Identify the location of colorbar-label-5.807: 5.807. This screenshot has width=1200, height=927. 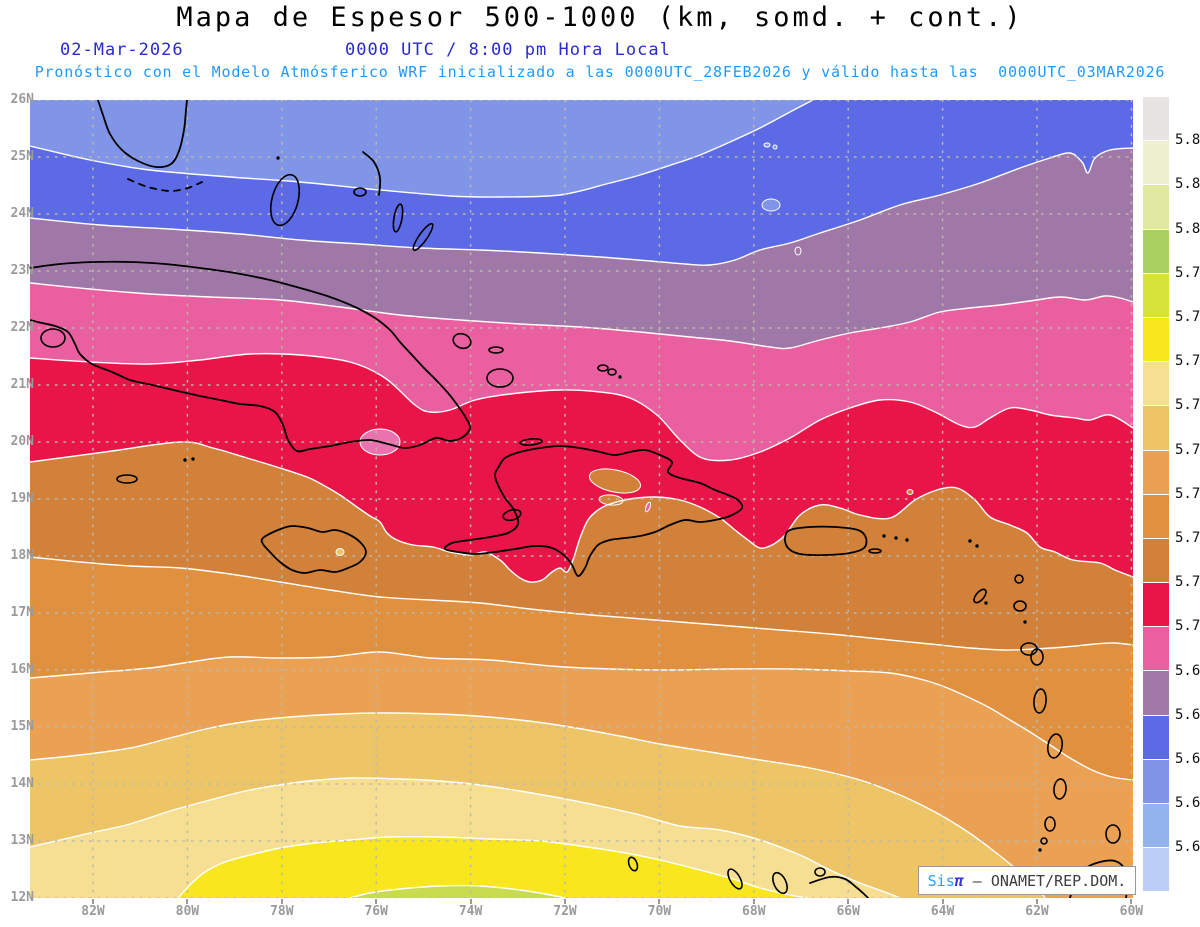
(1187, 228).